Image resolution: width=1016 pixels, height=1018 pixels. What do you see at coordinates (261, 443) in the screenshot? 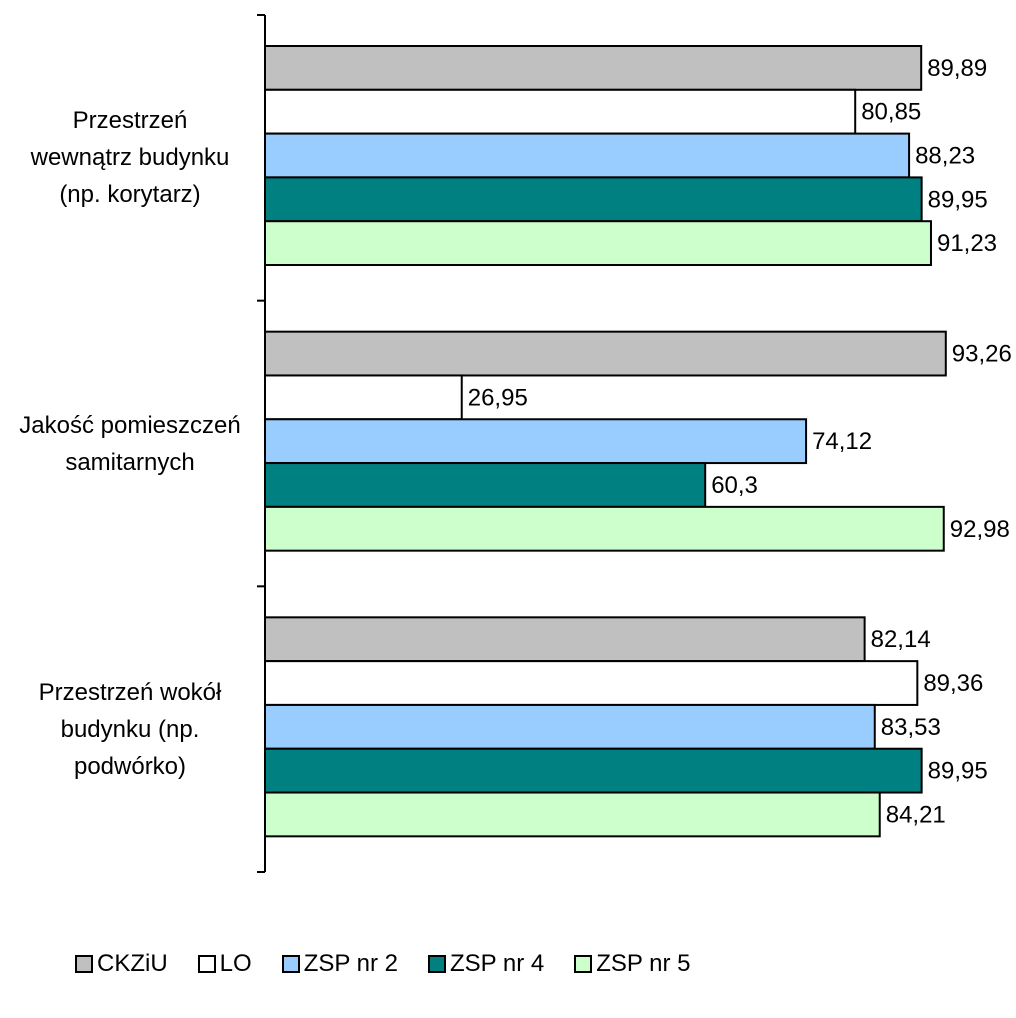
I see `category-axis` at bounding box center [261, 443].